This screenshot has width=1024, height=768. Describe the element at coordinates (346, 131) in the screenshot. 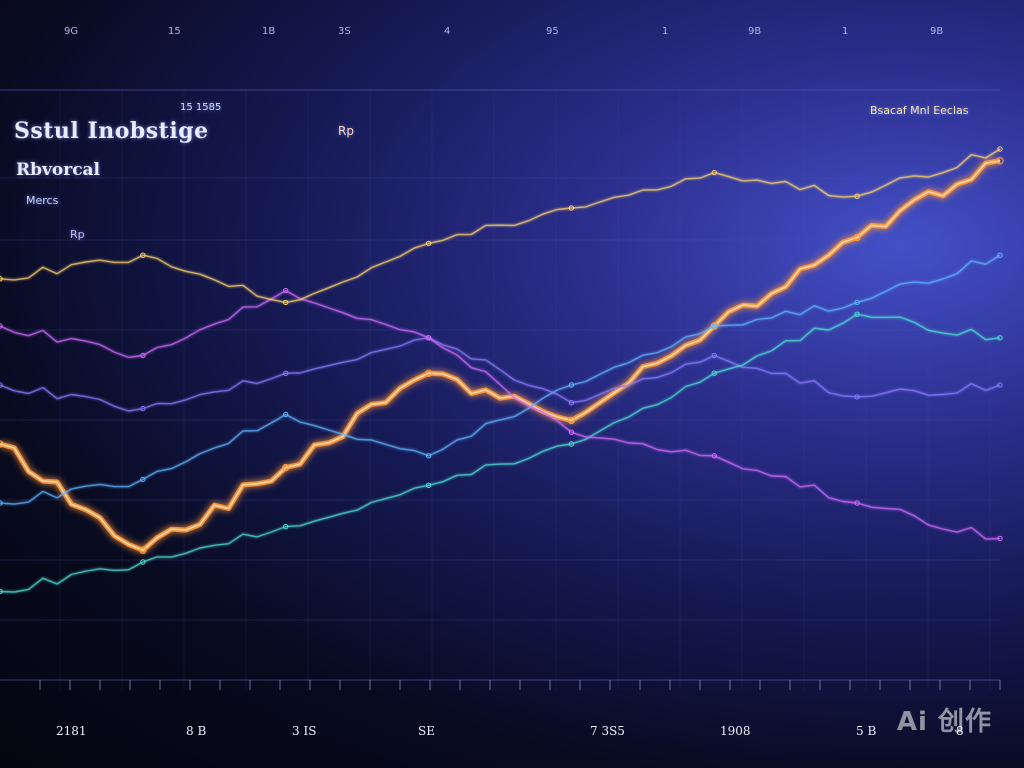

I see `annotation-left: Rp` at that location.